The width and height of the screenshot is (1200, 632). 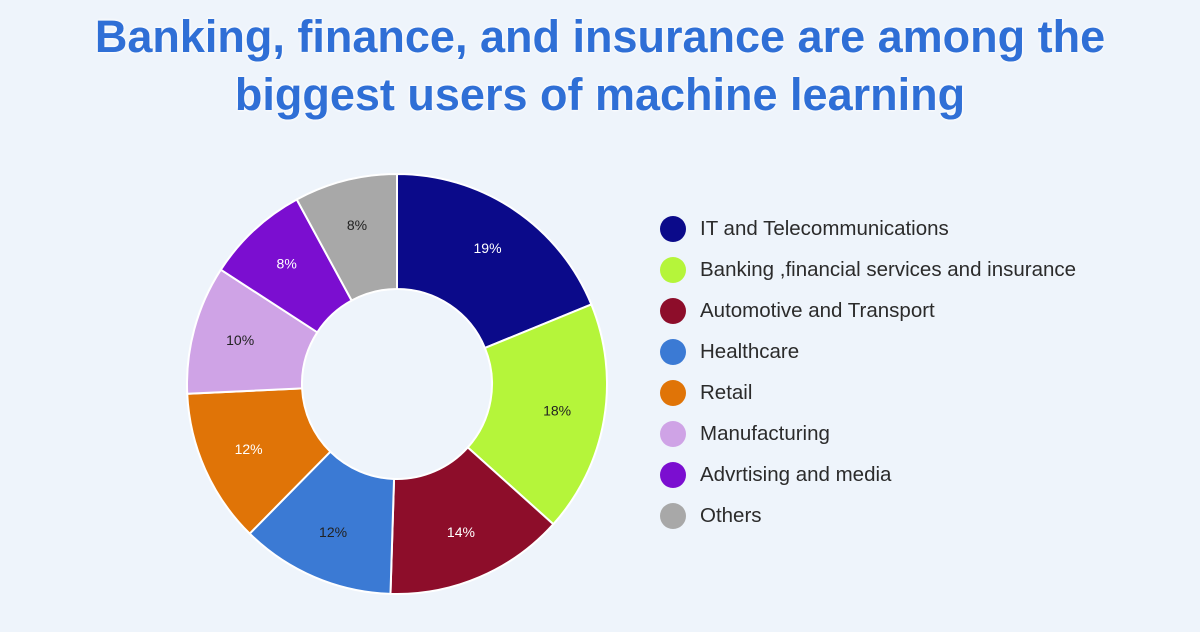 What do you see at coordinates (868, 392) in the screenshot?
I see `legend-item-5: Retail` at bounding box center [868, 392].